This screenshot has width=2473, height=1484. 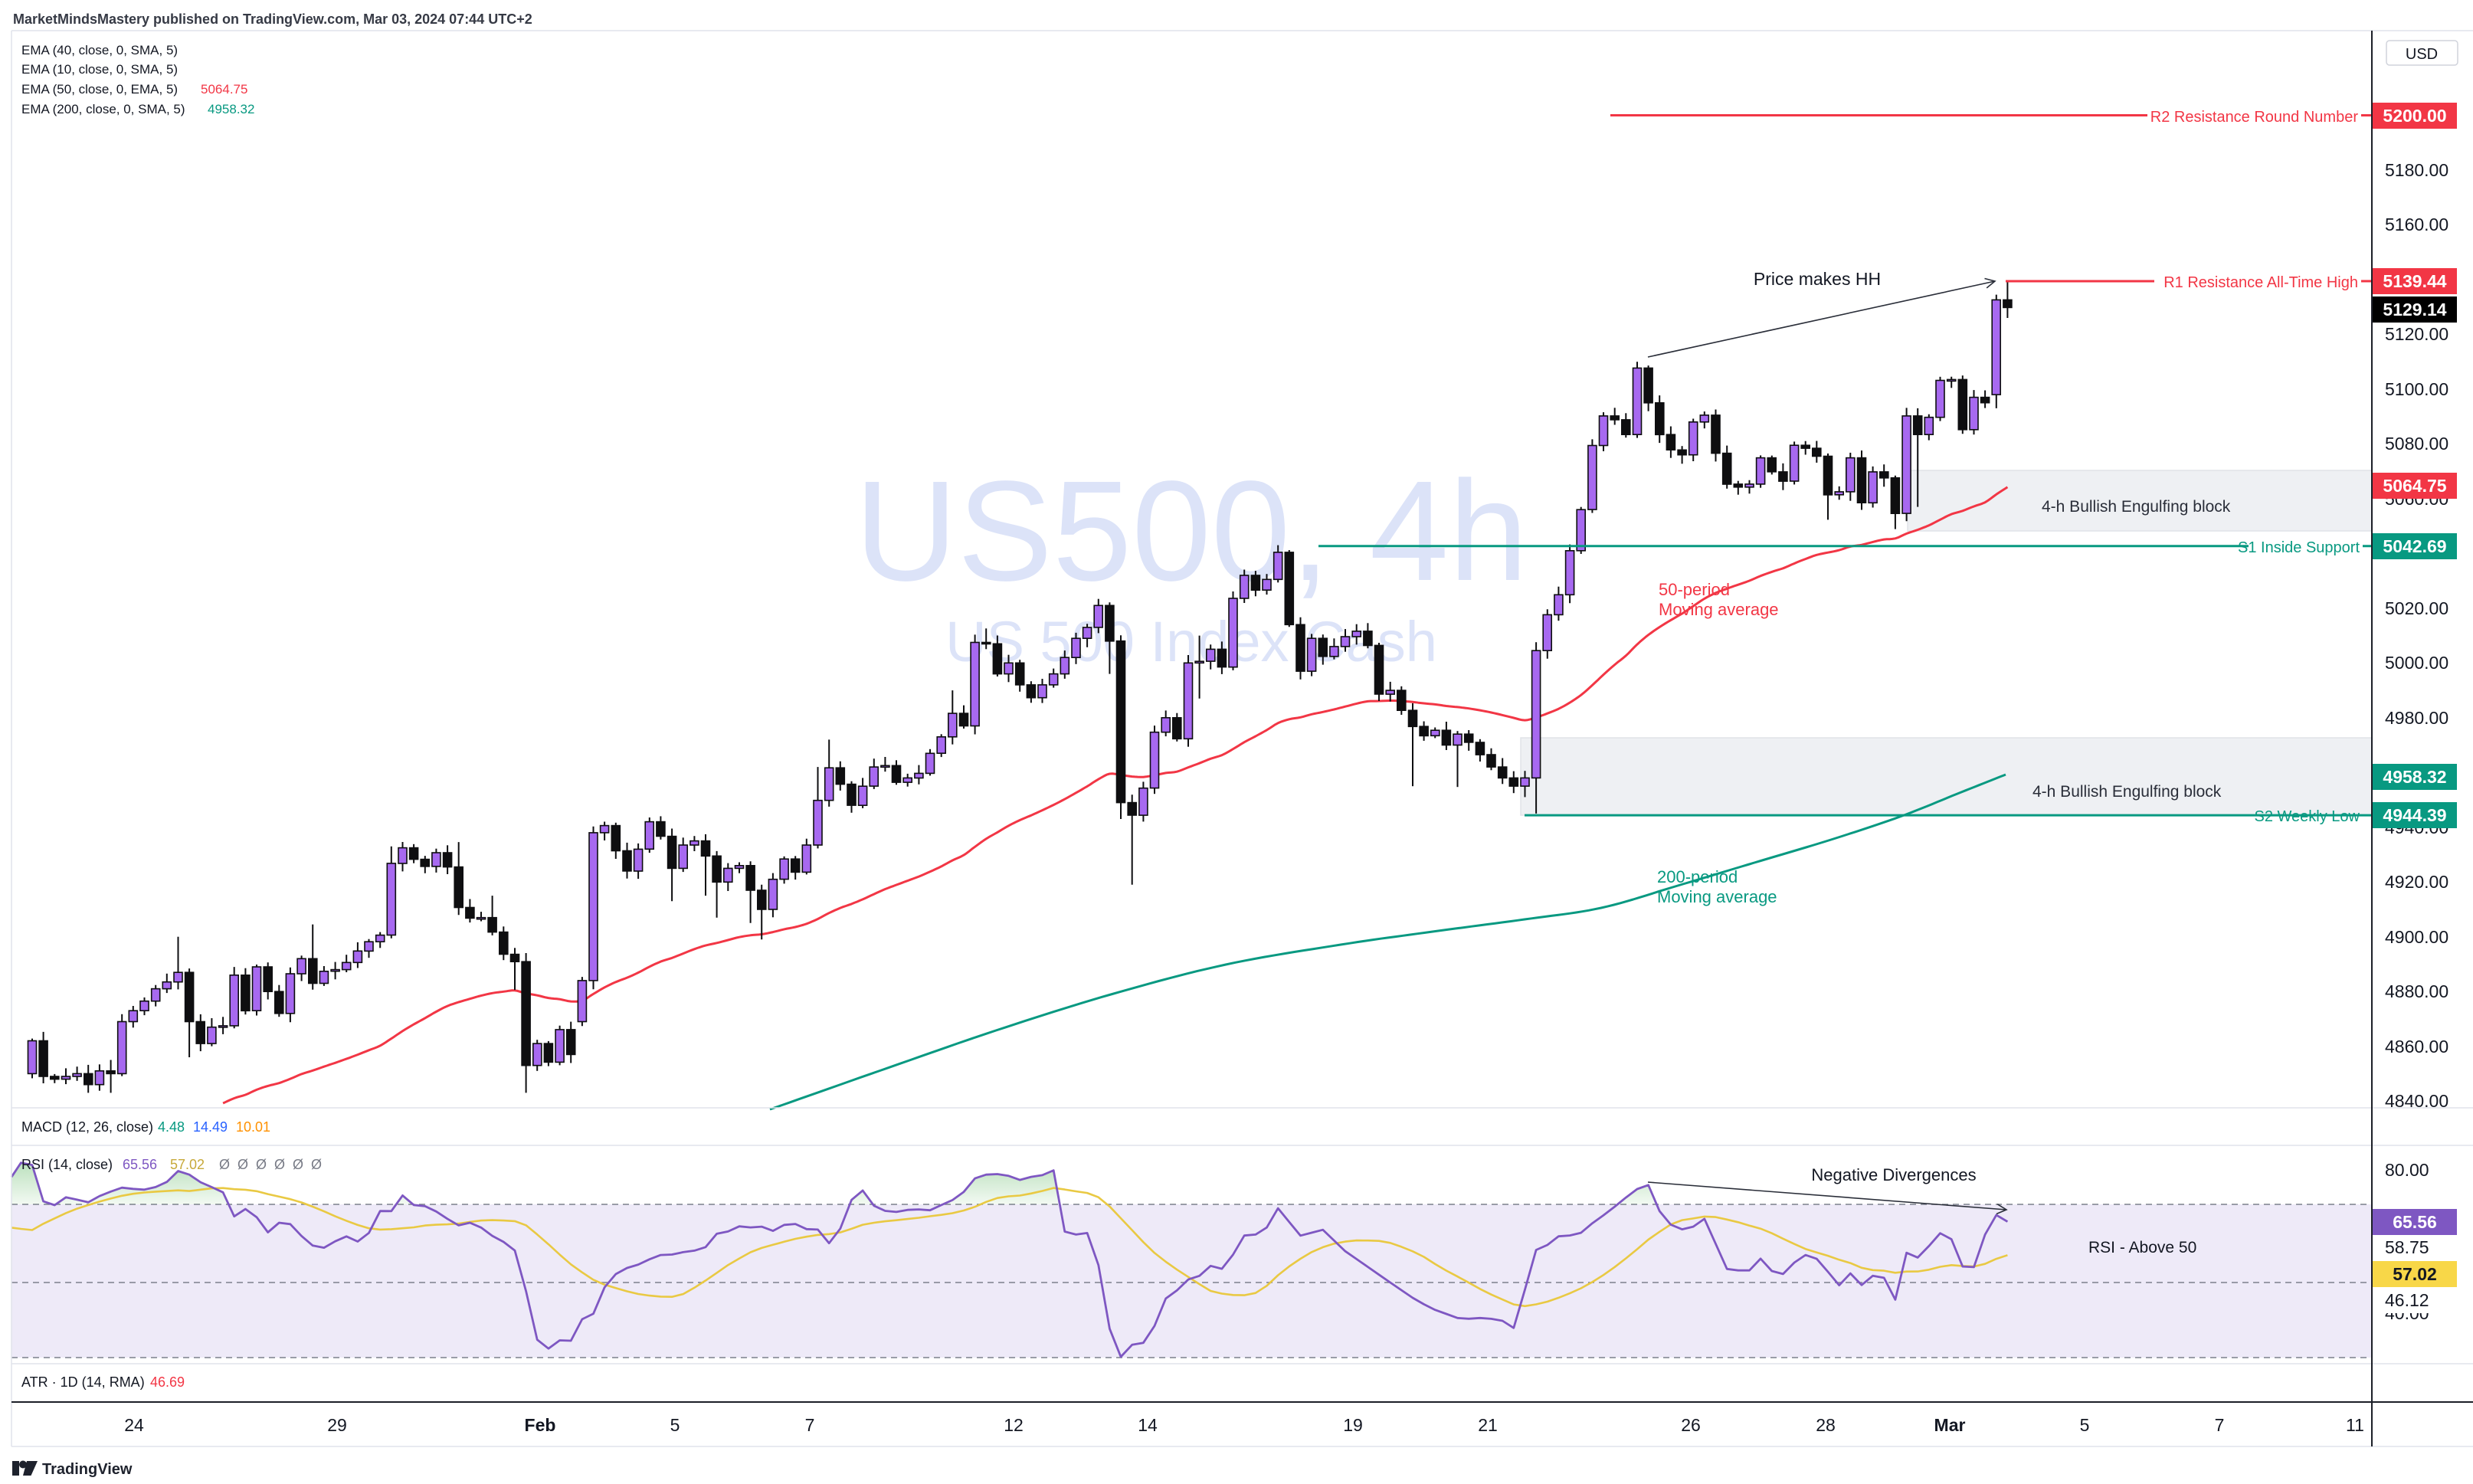 What do you see at coordinates (2414, 281) in the screenshot?
I see `svg-text: 5139.44` at bounding box center [2414, 281].